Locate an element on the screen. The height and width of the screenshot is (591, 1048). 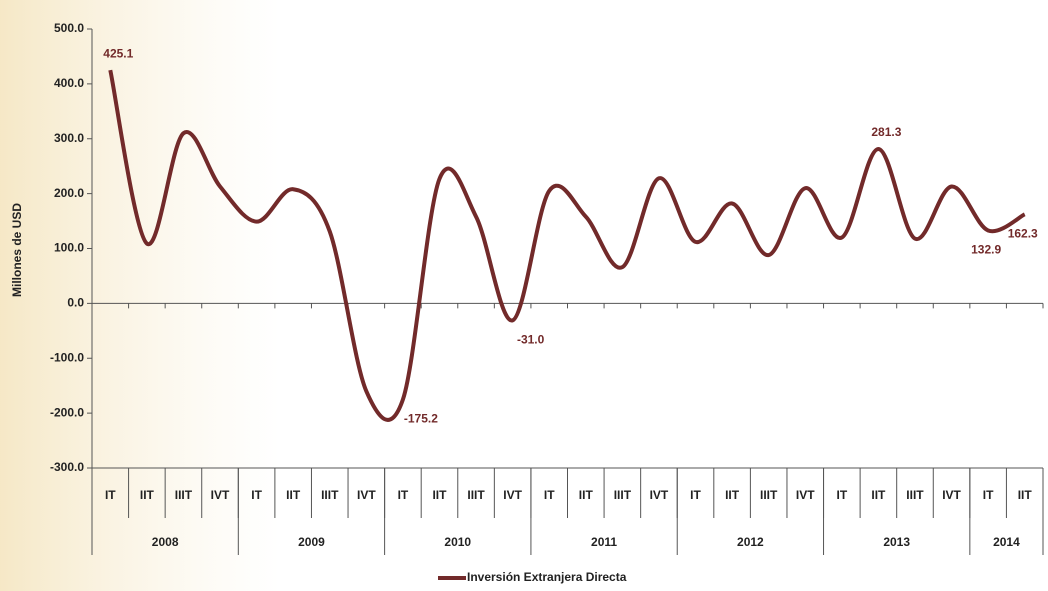
year-label: 2013 is located at coordinates (896, 542).